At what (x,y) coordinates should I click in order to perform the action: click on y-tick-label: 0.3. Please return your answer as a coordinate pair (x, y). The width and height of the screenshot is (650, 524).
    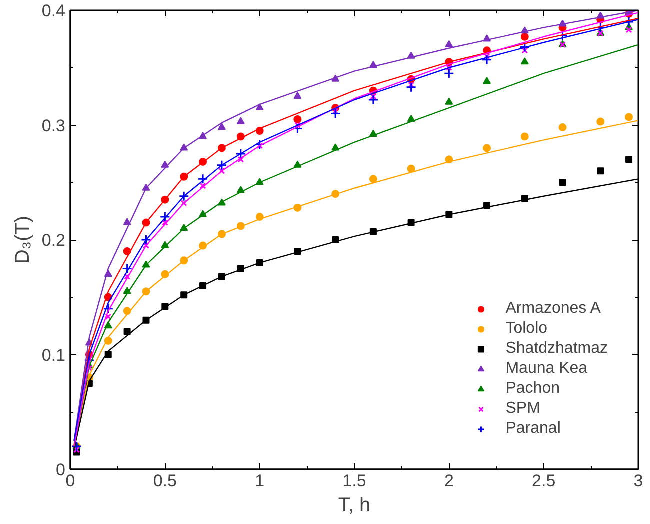
    Looking at the image, I should click on (54, 126).